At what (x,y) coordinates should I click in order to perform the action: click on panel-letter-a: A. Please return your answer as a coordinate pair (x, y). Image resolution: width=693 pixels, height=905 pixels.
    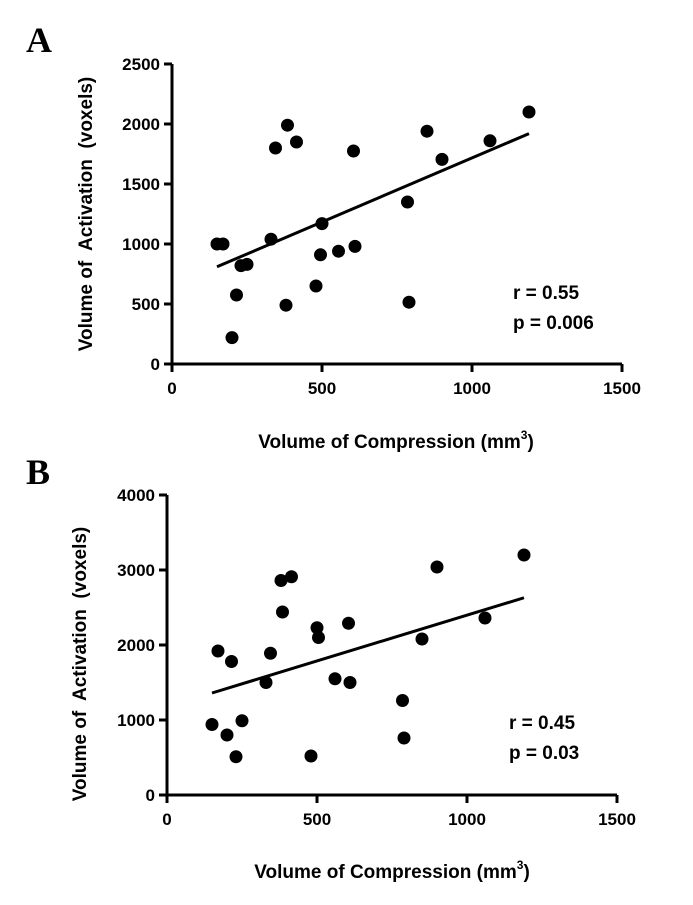
    Looking at the image, I should click on (39, 40).